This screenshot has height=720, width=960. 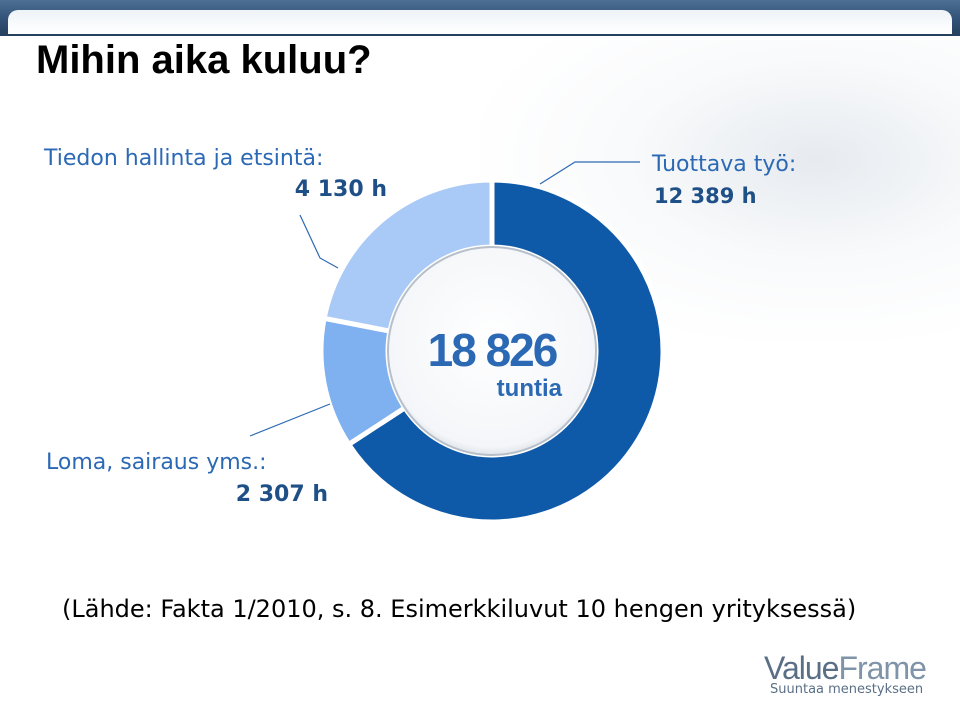 What do you see at coordinates (801, 668) in the screenshot?
I see `logo-value-text: Value` at bounding box center [801, 668].